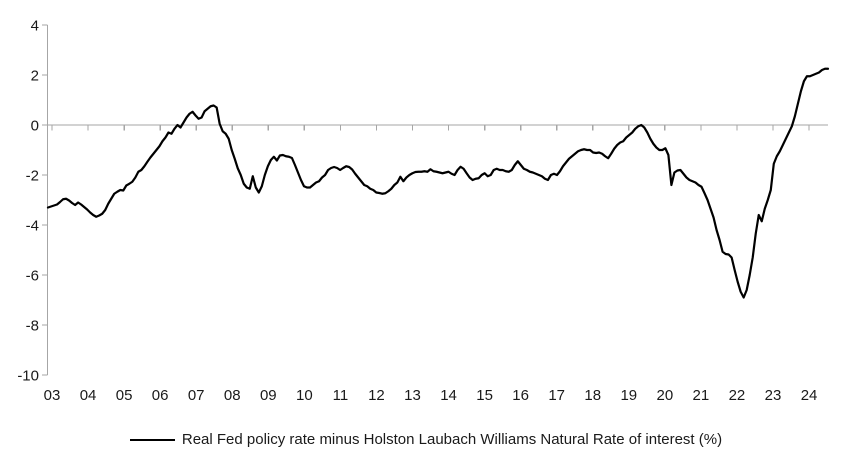 This screenshot has width=852, height=471. Describe the element at coordinates (376, 395) in the screenshot. I see `x-axis-tick-label: 12` at that location.